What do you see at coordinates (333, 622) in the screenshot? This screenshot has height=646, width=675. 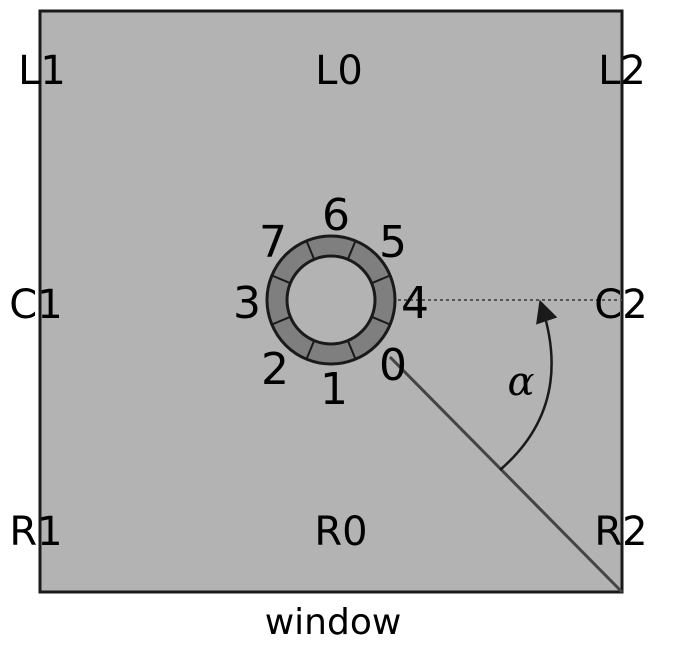 I see `window-caption: window` at bounding box center [333, 622].